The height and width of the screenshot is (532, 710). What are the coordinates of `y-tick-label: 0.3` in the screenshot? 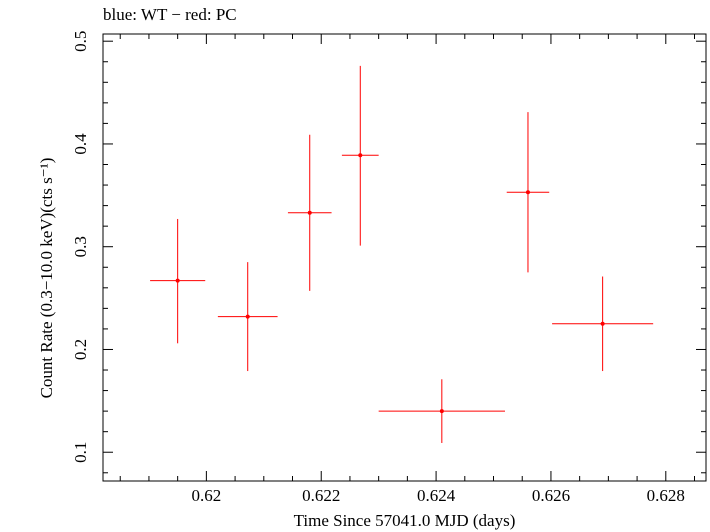 It's located at (80, 246).